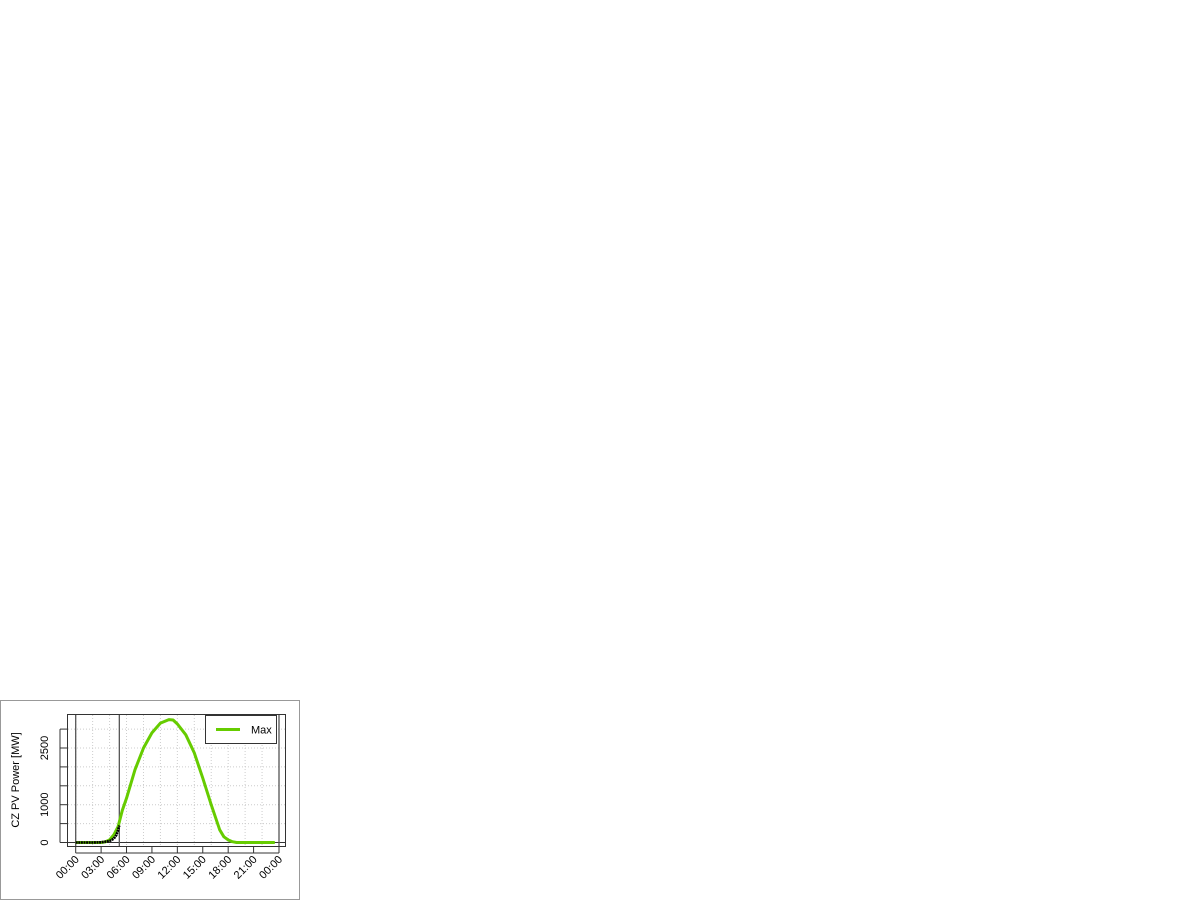 This screenshot has height=900, width=1200. I want to click on y-axis: 0 1000 2500, so click(53, 787).